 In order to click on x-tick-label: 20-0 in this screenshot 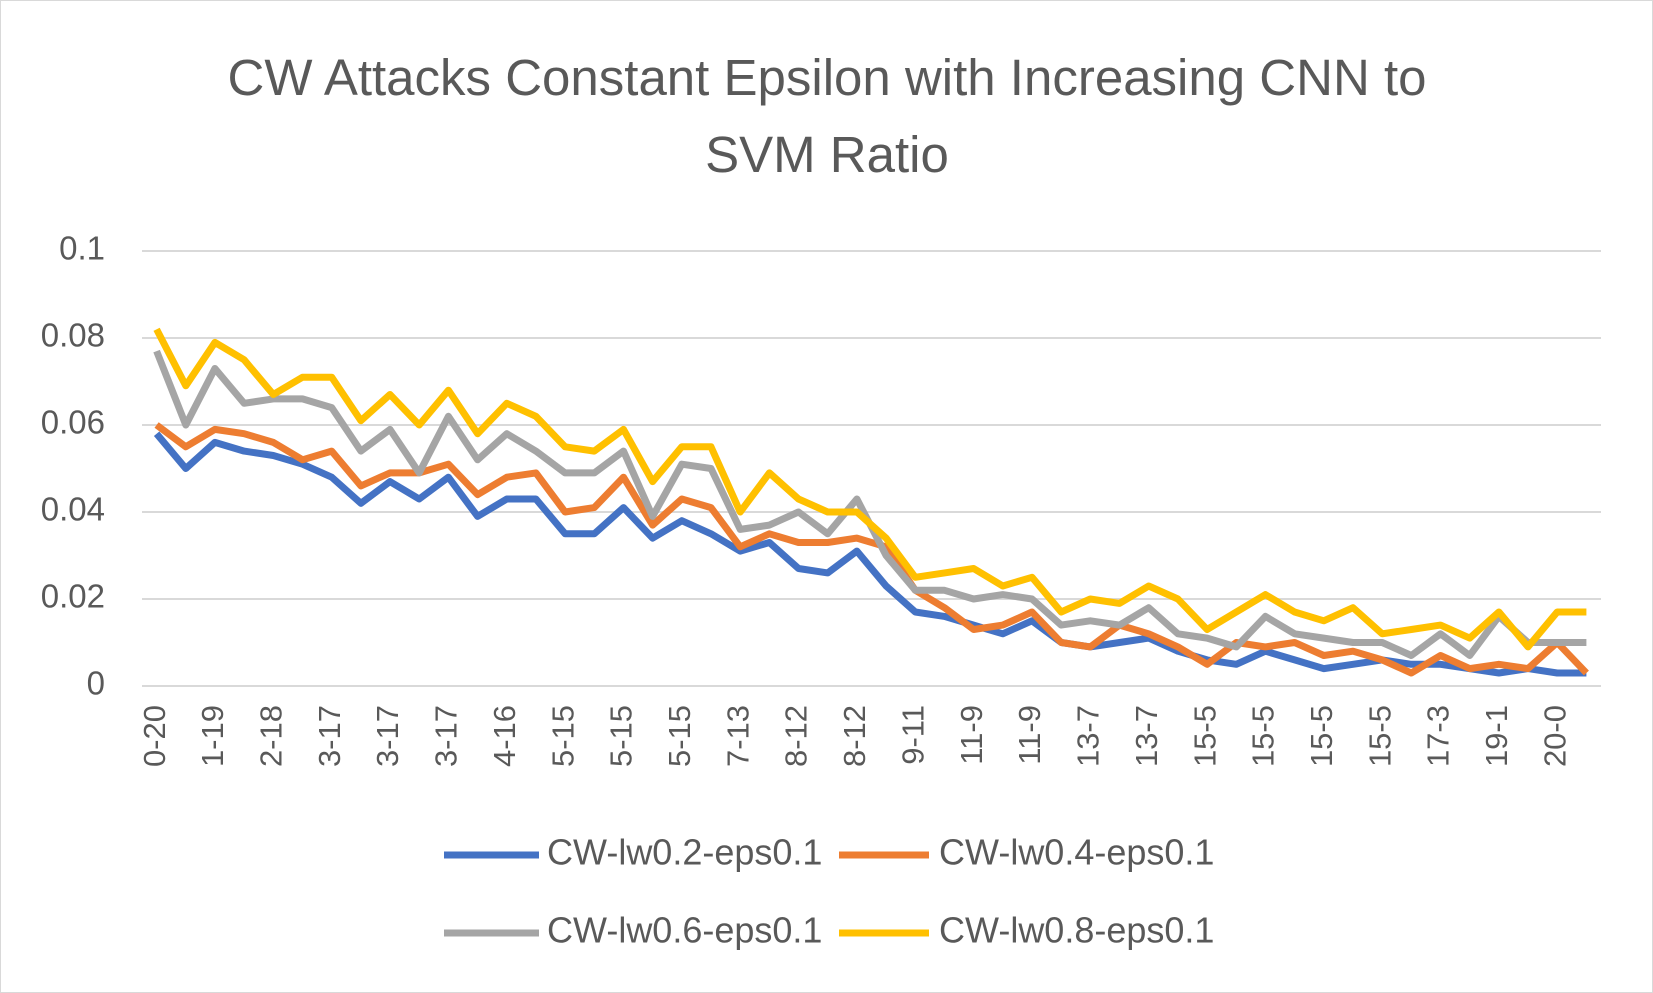, I will do `click(1554, 736)`.